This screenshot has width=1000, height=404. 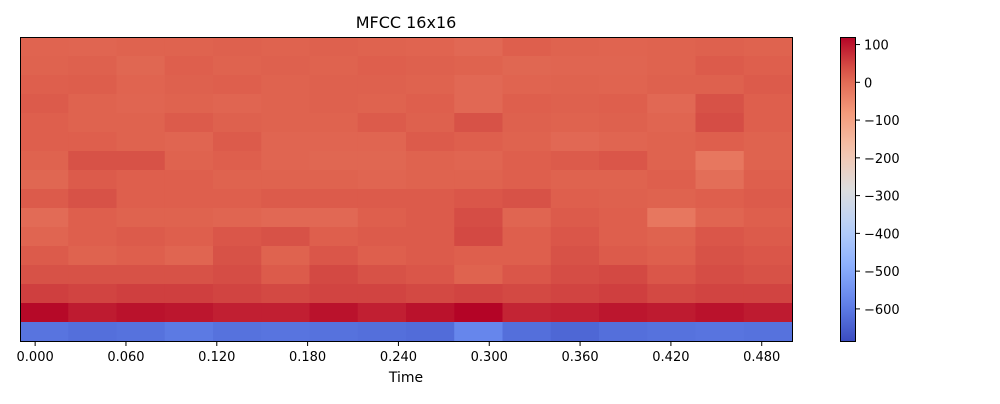 I want to click on colorbar-frame, so click(x=848, y=189).